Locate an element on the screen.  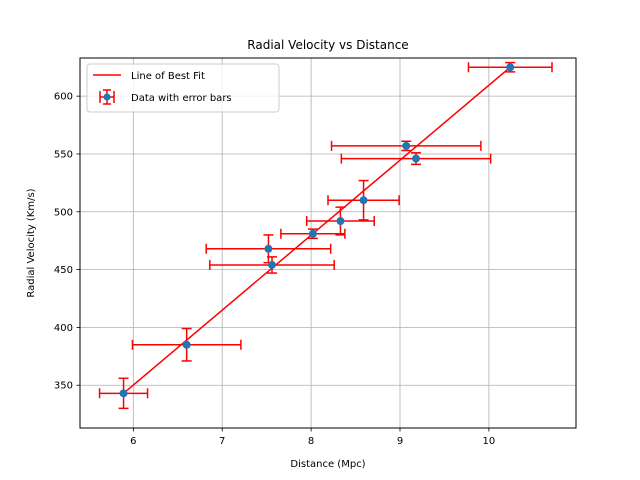
y-axis-title: Radial Velocity (Km/s) is located at coordinates (31, 242).